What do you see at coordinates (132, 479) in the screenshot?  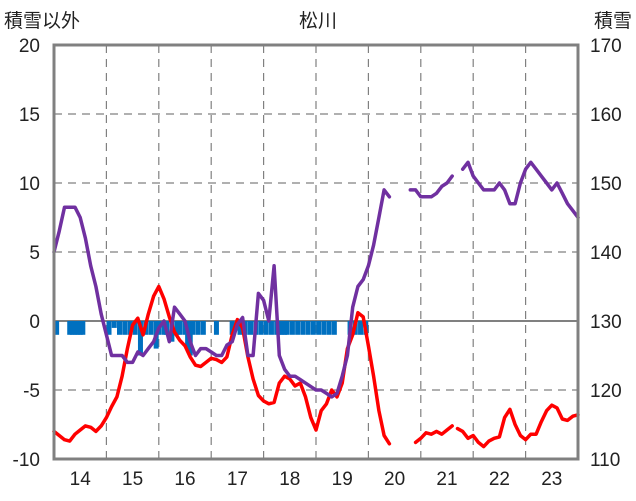 I see `x-tick-label: 15` at bounding box center [132, 479].